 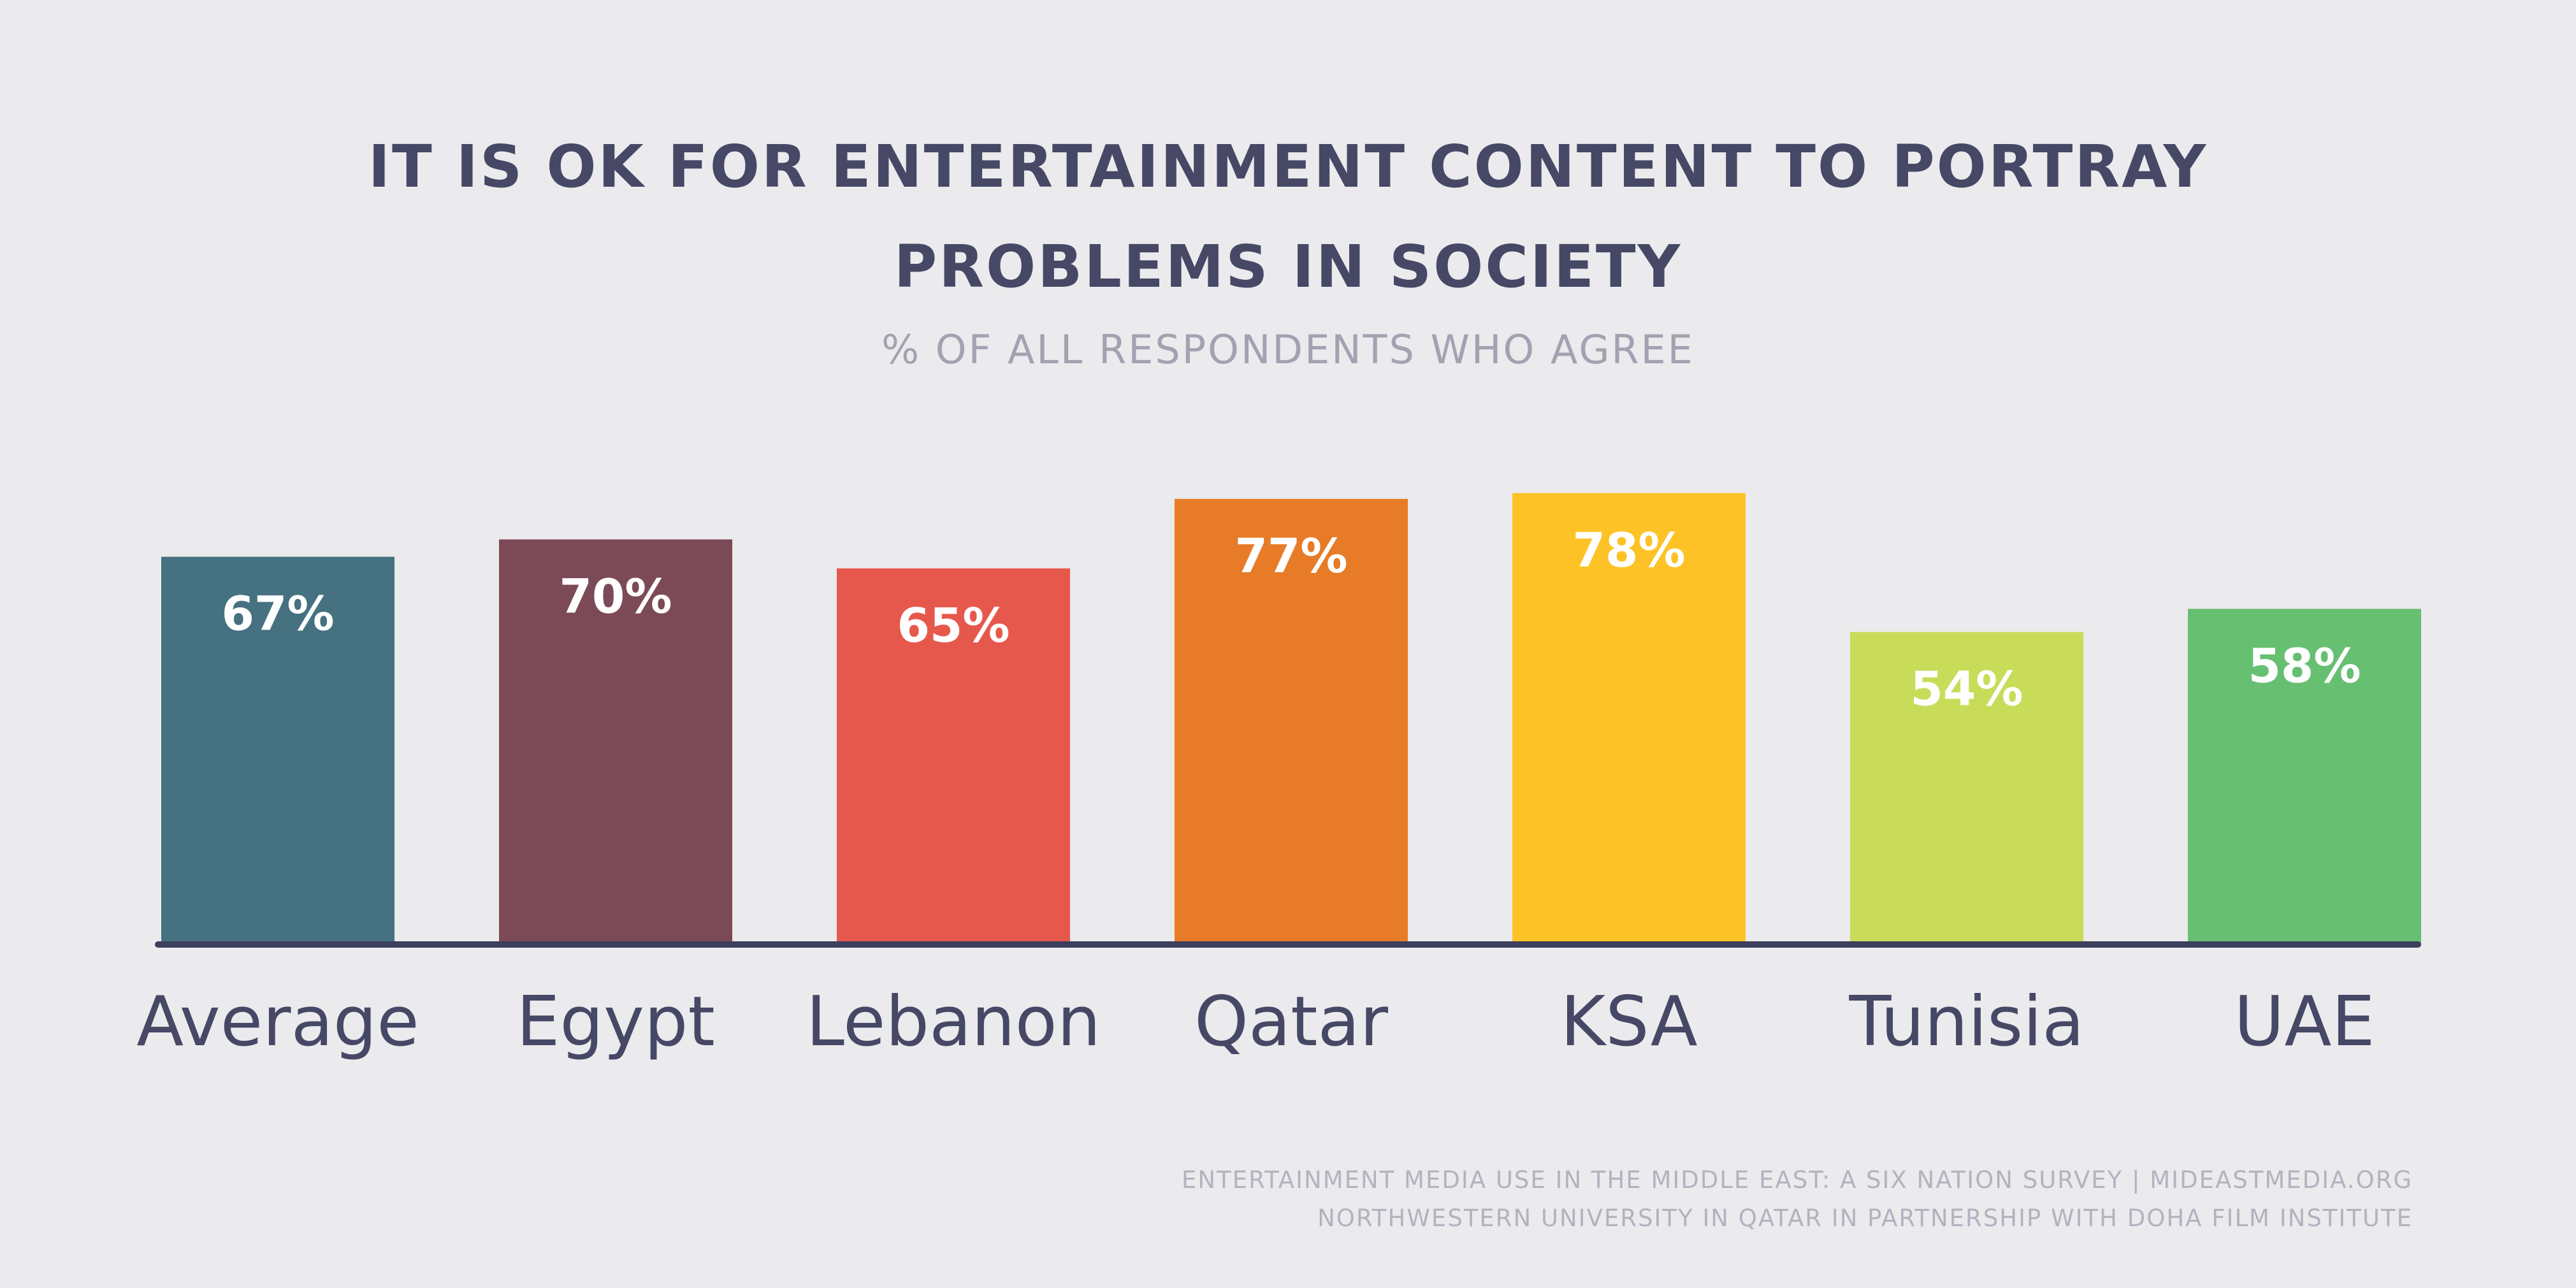 I want to click on value-label-qatar: 77%, so click(x=1290, y=556).